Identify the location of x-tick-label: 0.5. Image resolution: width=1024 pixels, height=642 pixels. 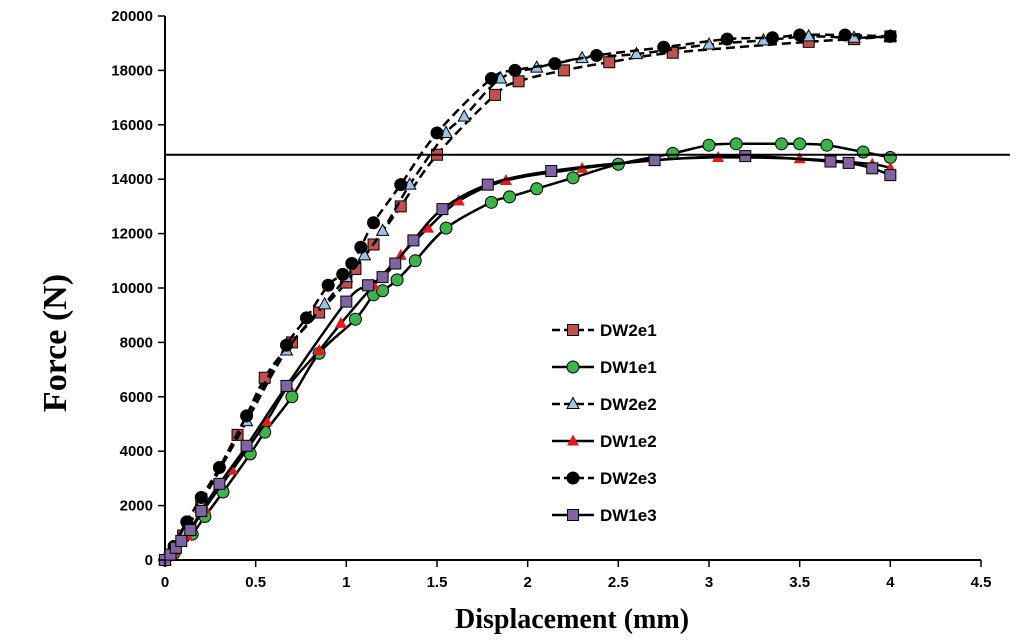
(255, 582).